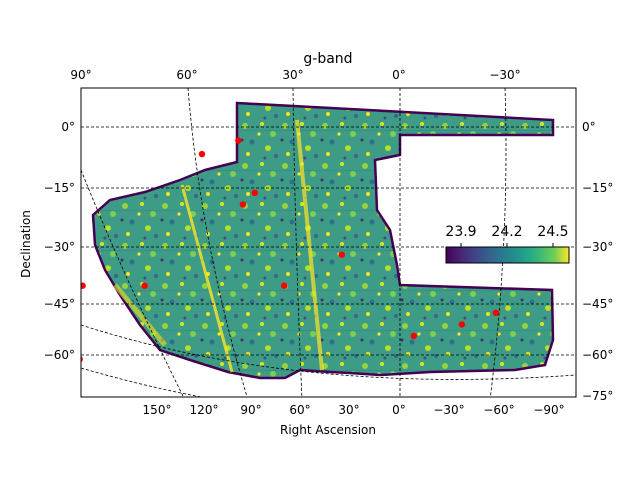  I want to click on dec-right-tick-label: −60°, so click(597, 355).